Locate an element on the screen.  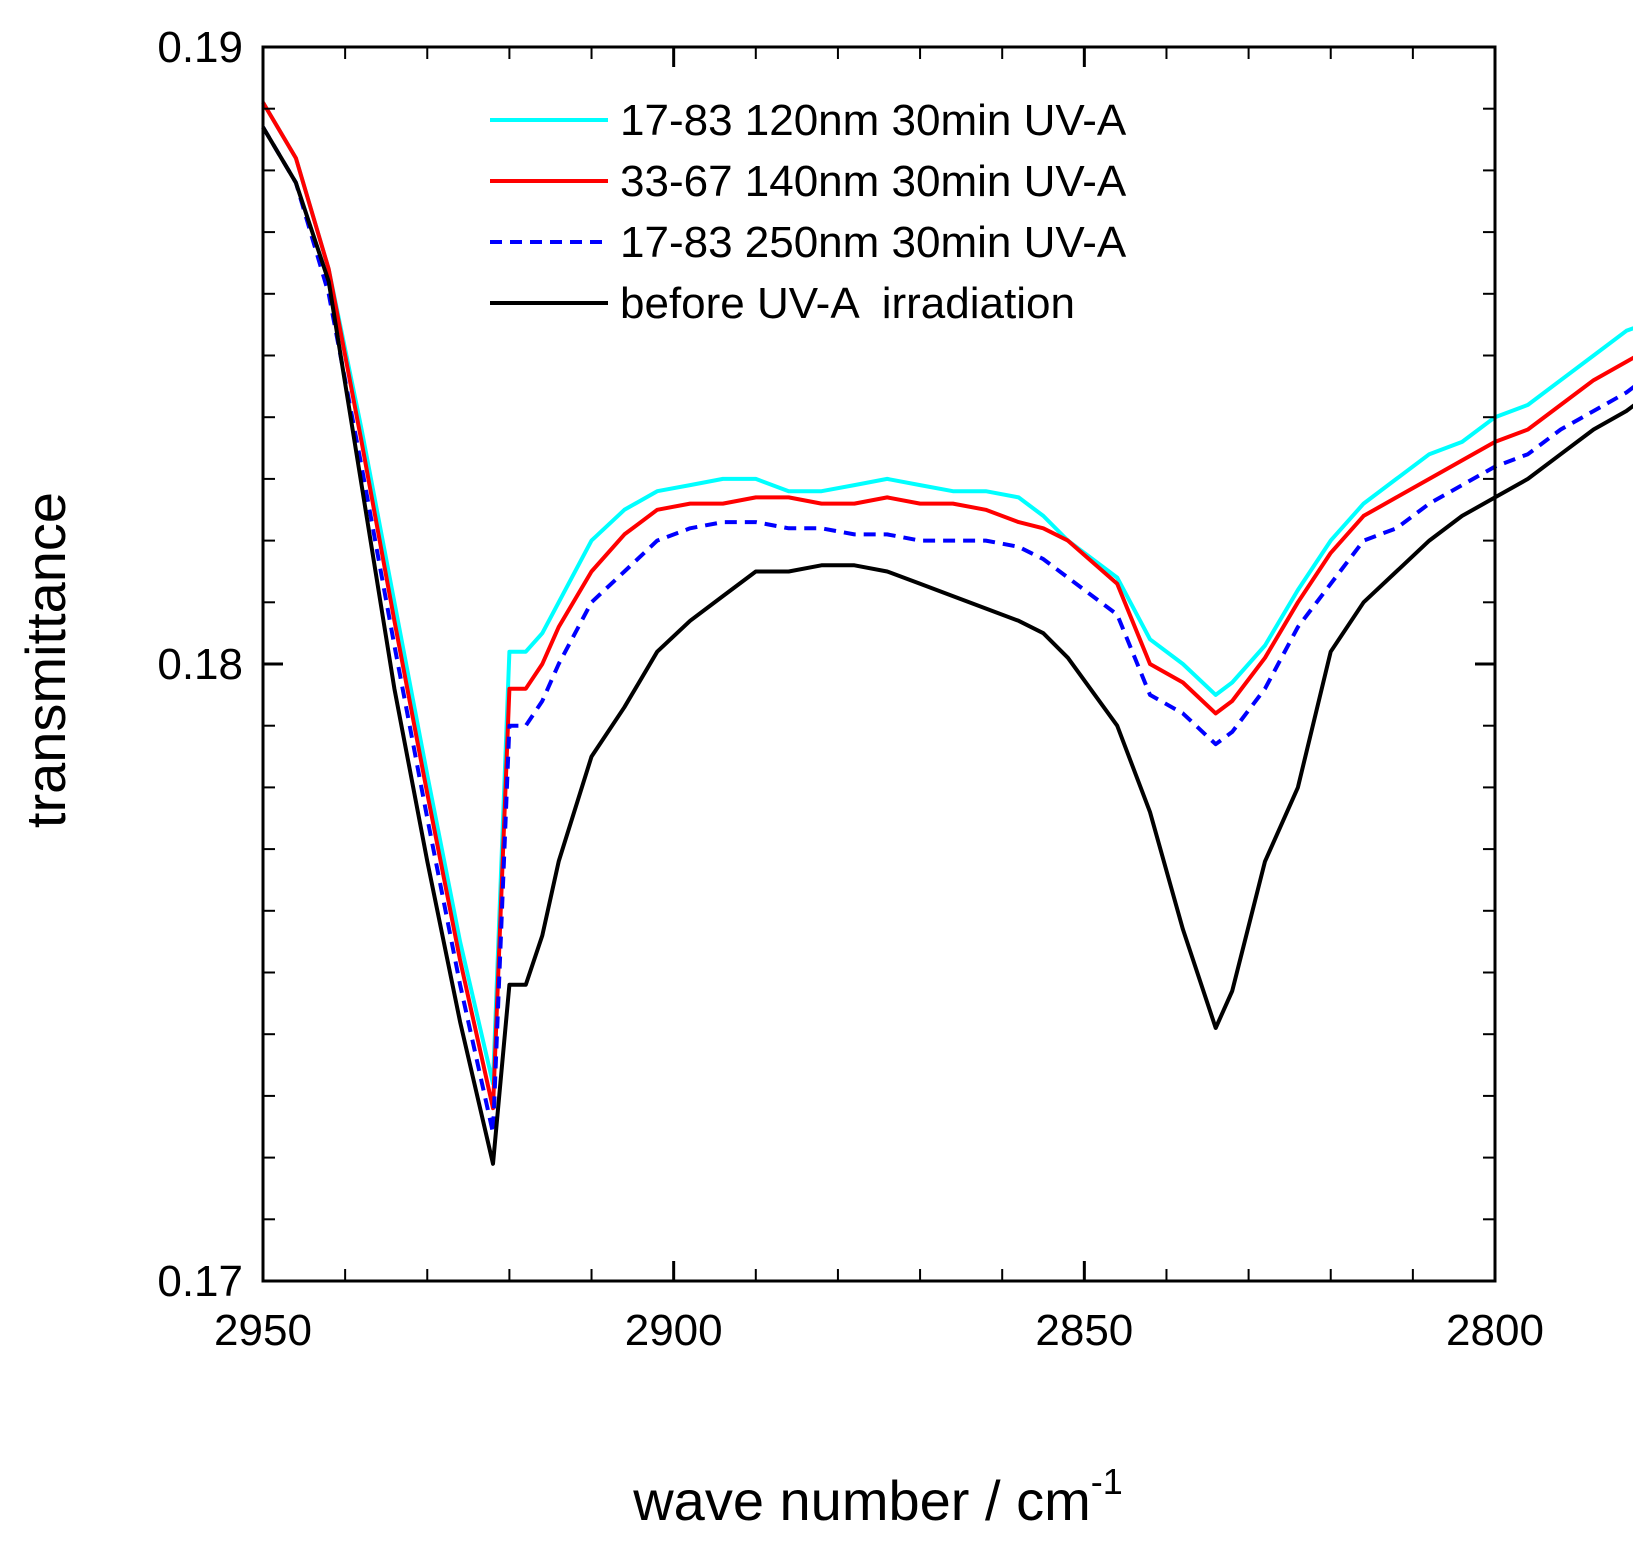
x-tick-label: 2850 is located at coordinates (1084, 1330).